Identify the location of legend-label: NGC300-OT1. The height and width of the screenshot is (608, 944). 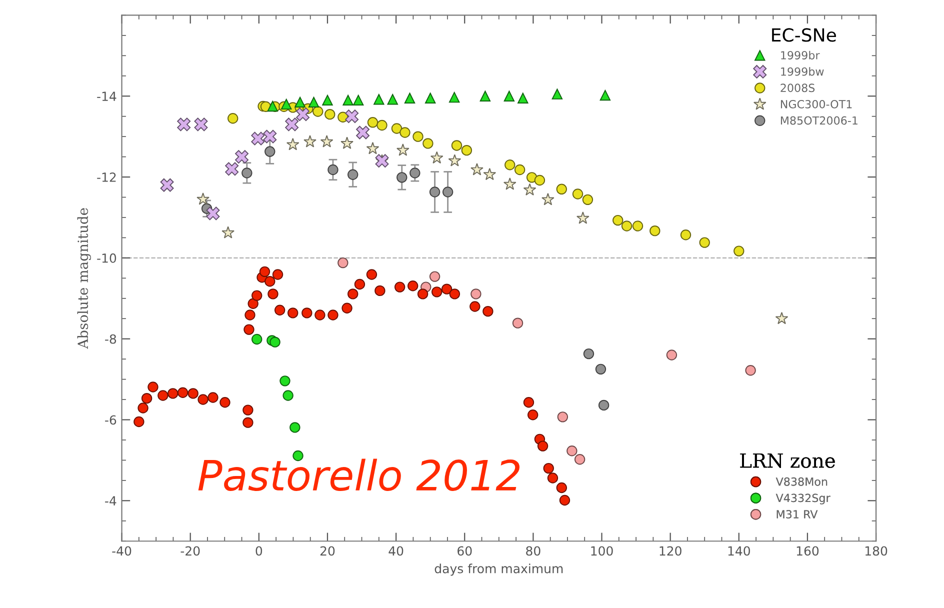
(816, 104).